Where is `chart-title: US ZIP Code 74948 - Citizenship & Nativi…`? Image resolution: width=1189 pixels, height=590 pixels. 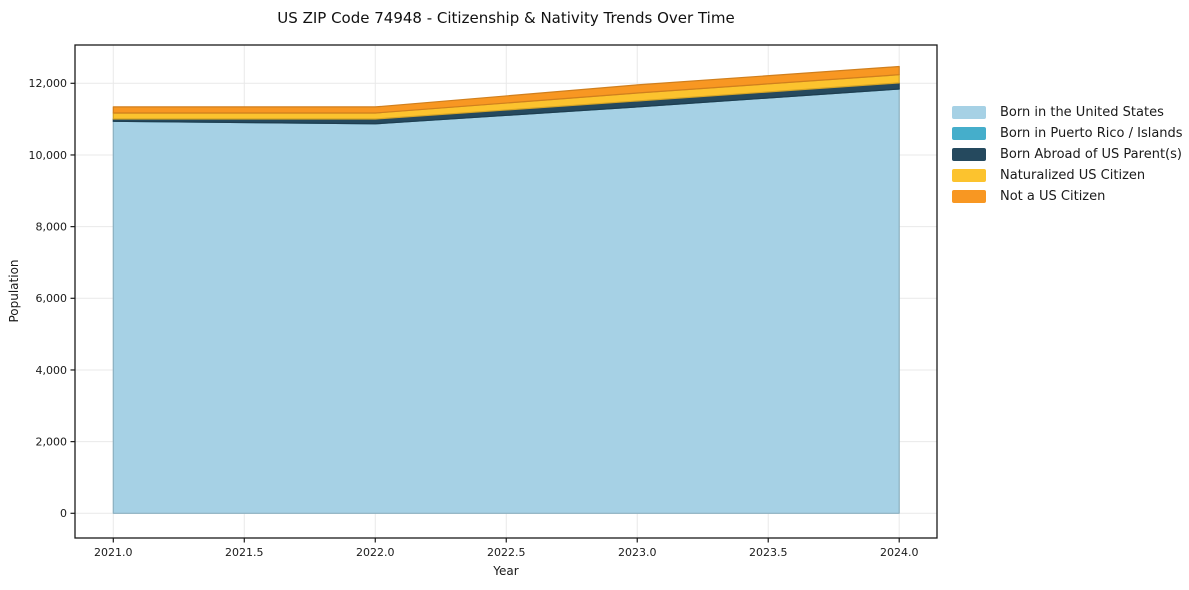
chart-title: US ZIP Code 74948 - Citizenship & Nativi… is located at coordinates (506, 18).